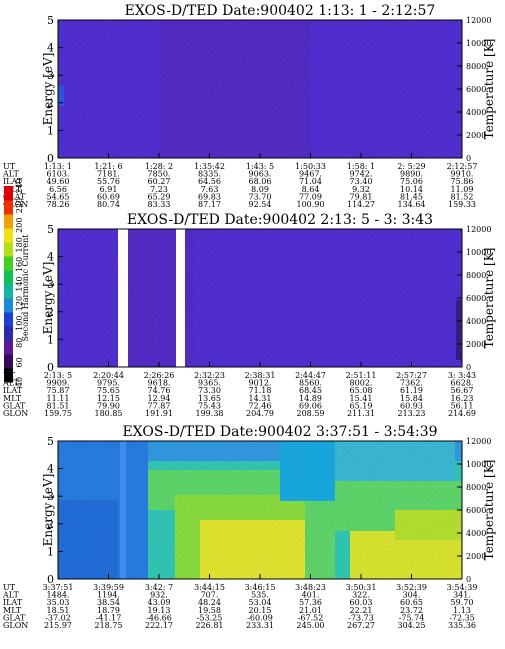 Image resolution: width=505 pixels, height=649 pixels. I want to click on table-cell: 2:44:47, so click(310, 375).